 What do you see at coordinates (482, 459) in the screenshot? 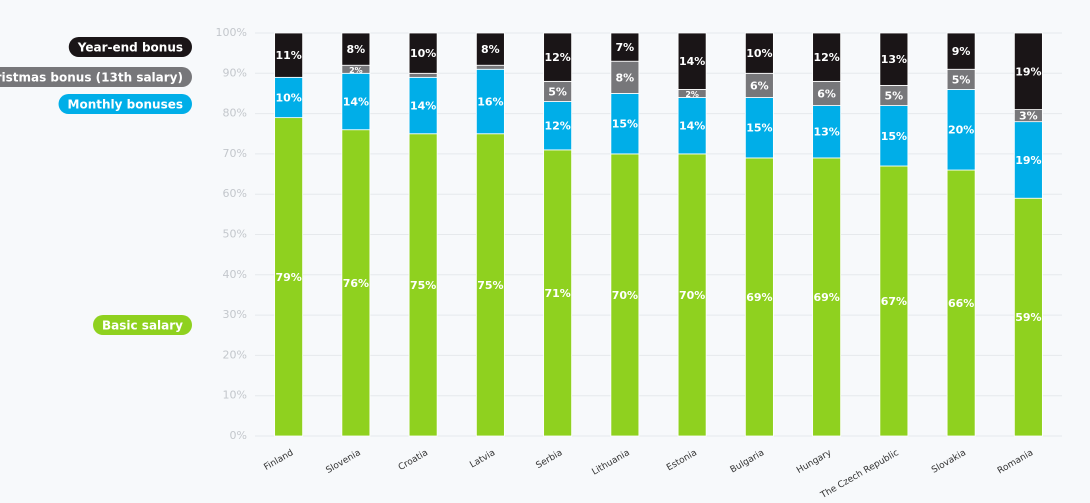
I see `x-tick-label: Latvia` at bounding box center [482, 459].